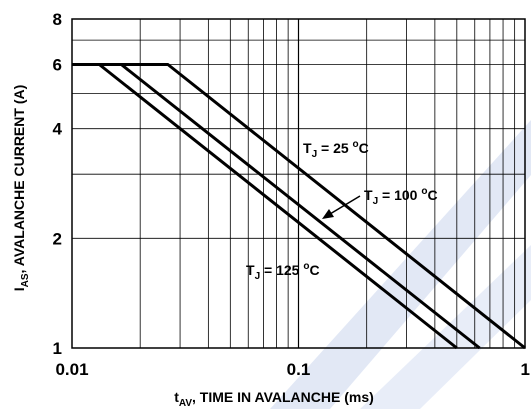 The width and height of the screenshot is (531, 409). Describe the element at coordinates (274, 399) in the screenshot. I see `x-axis-label: tAV, TIME IN AVALANCHE (ms)` at that location.